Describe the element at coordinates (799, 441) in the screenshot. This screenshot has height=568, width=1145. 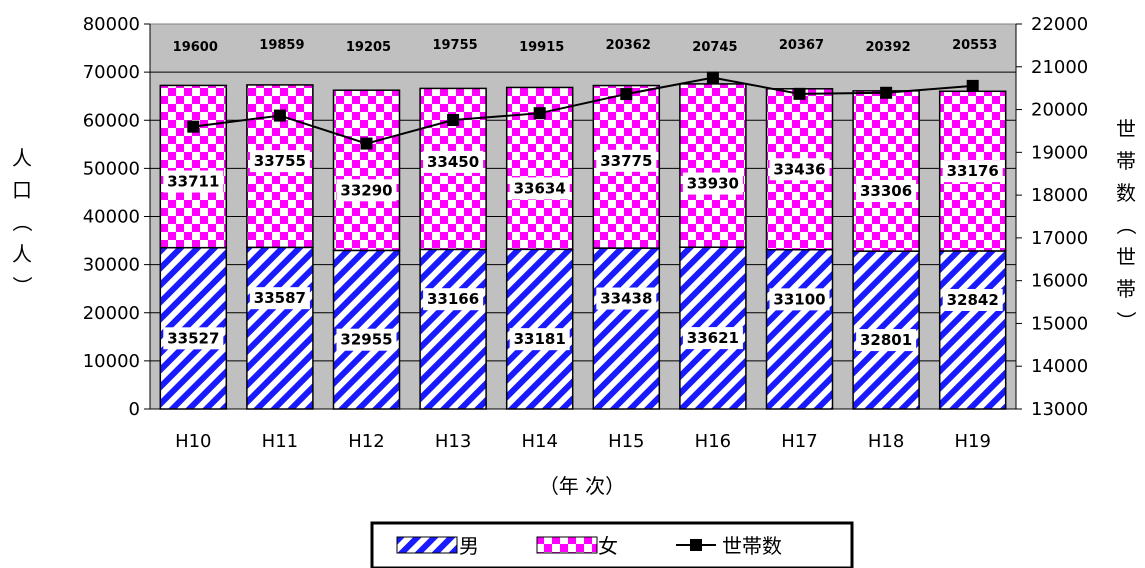
I see `x-tick-label: H17` at that location.